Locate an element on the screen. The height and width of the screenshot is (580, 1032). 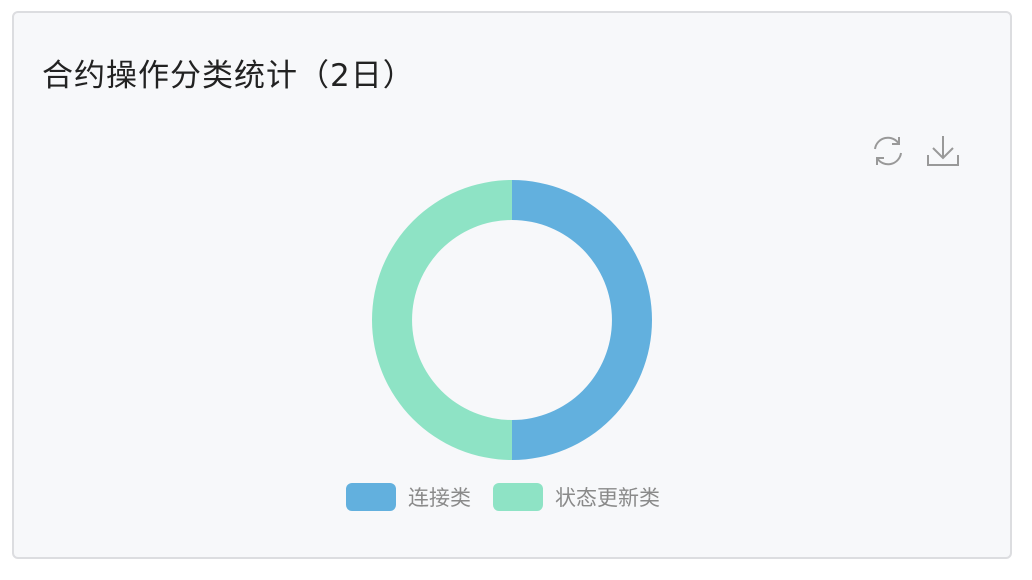
legend: 连接类 状态更新类 is located at coordinates (514, 497).